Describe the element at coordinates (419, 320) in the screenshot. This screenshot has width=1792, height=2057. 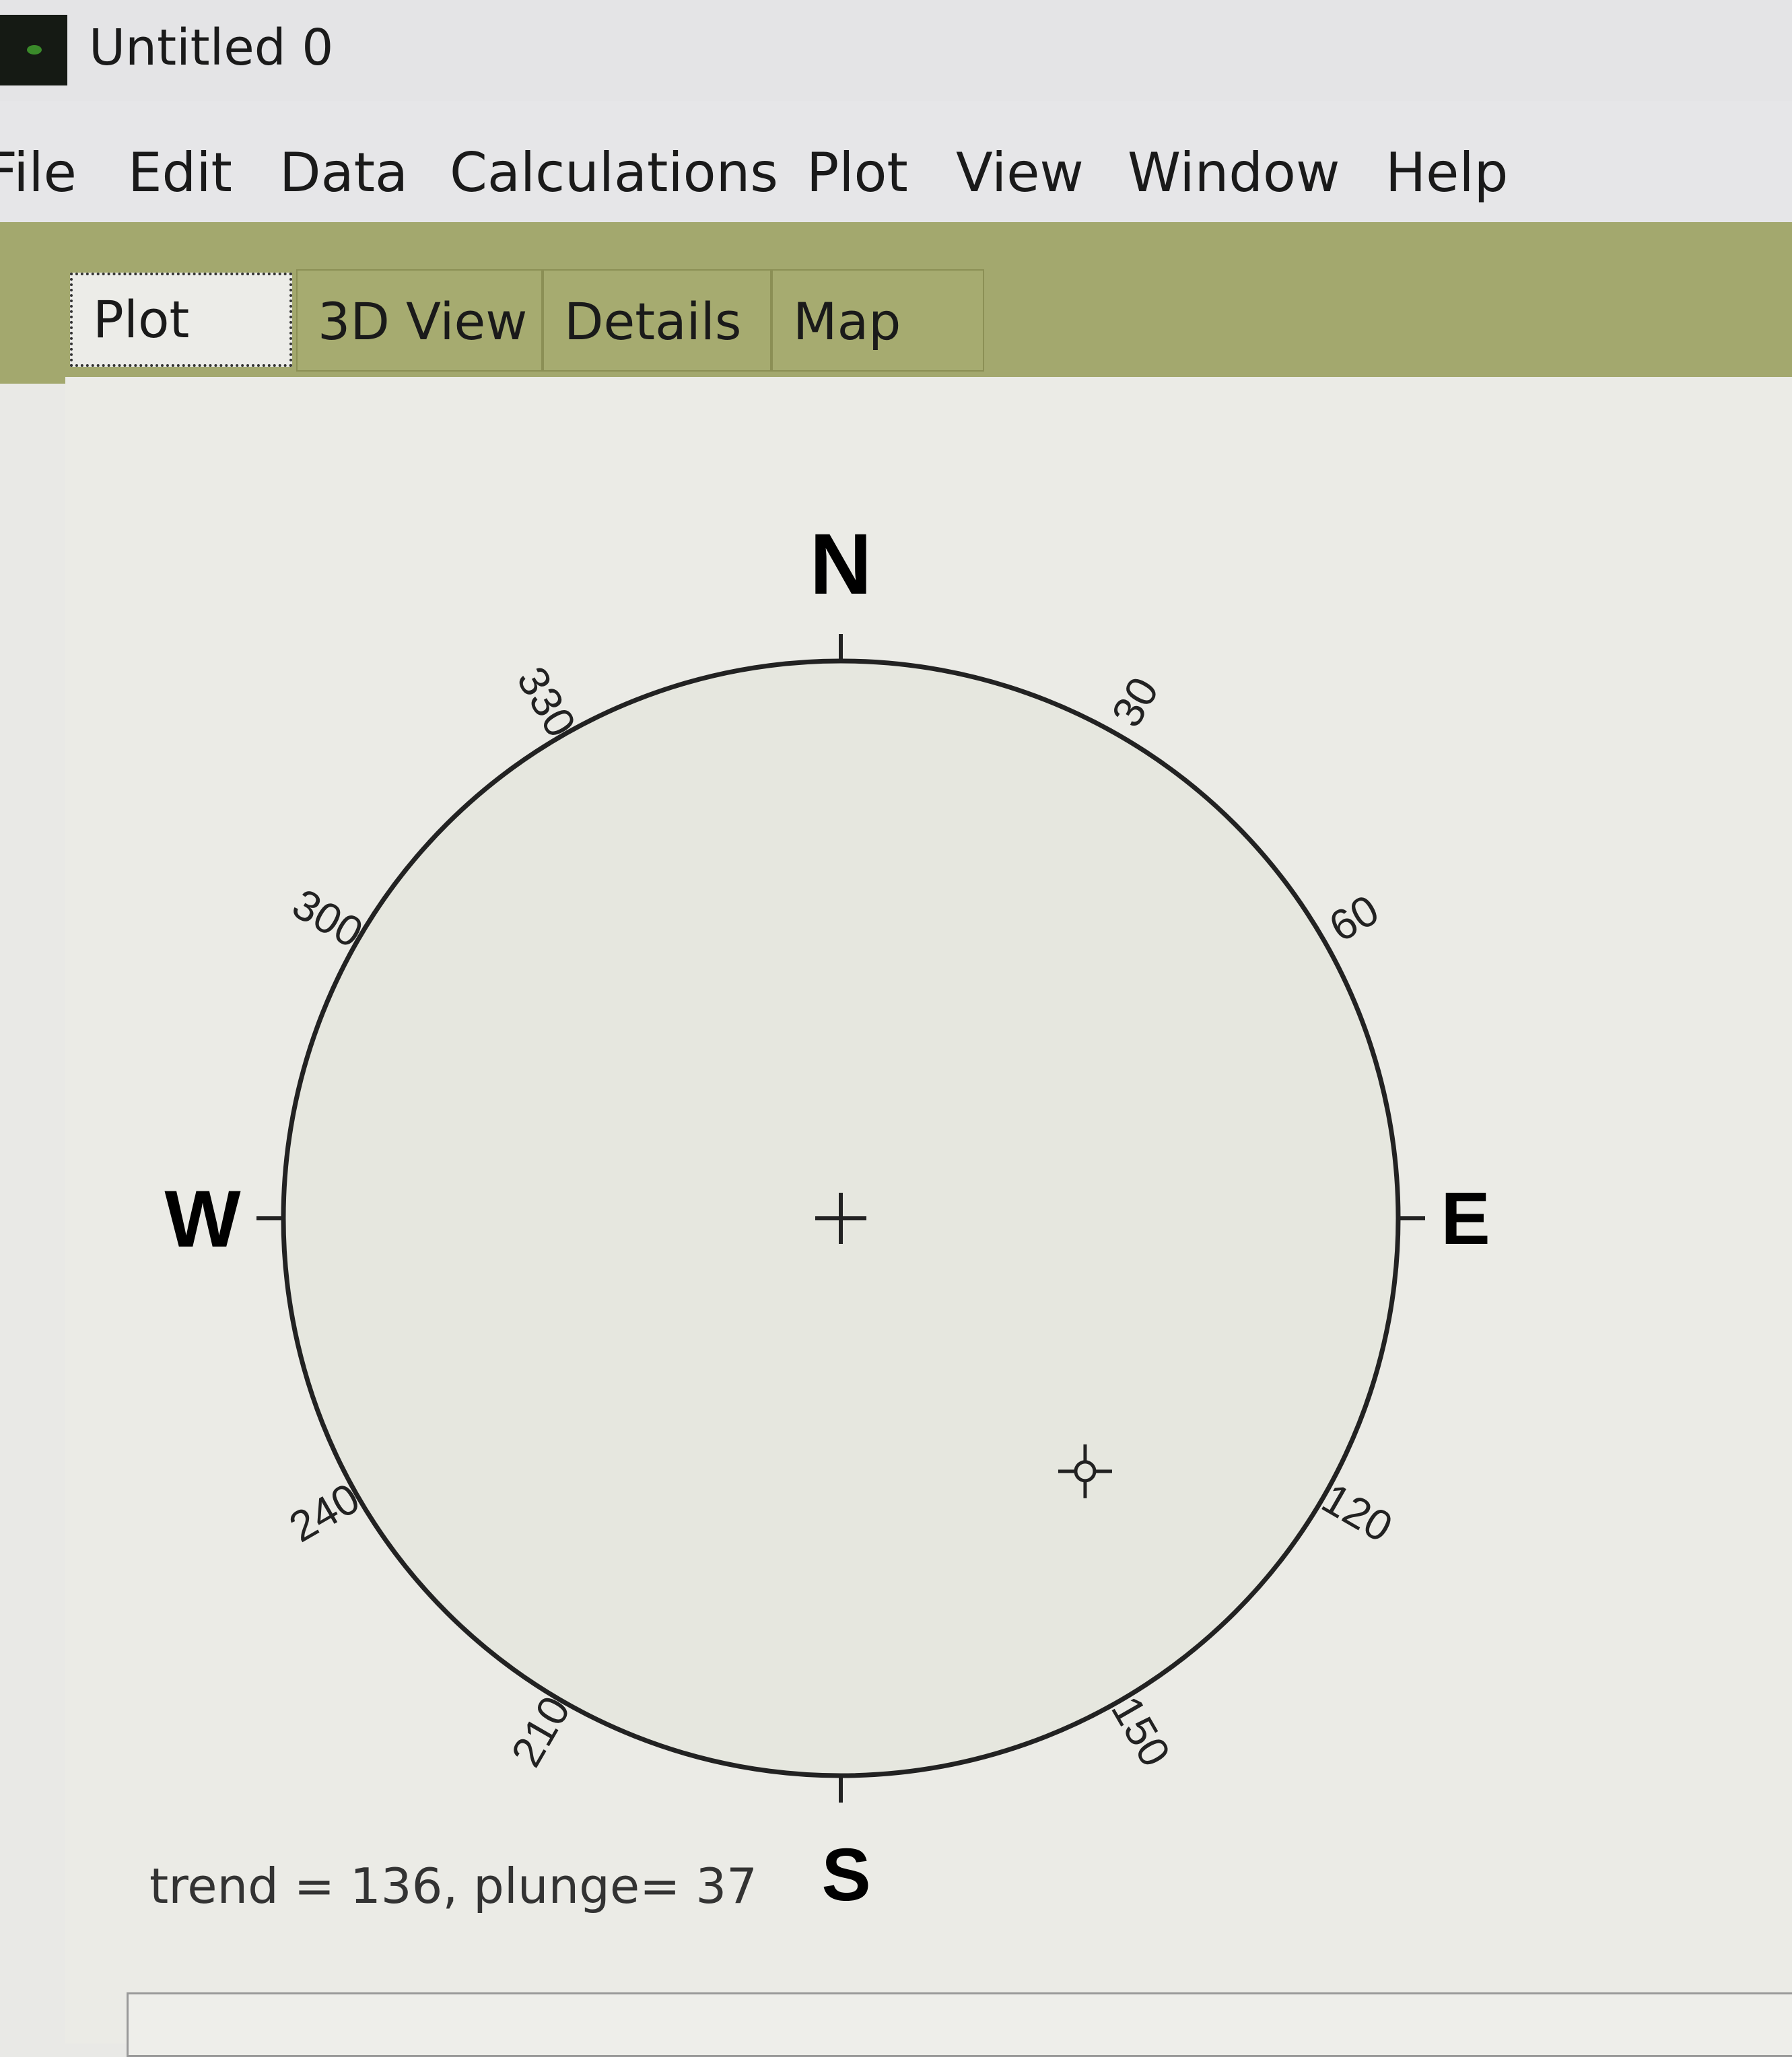
I see `tab-3d-view: 3D View` at that location.